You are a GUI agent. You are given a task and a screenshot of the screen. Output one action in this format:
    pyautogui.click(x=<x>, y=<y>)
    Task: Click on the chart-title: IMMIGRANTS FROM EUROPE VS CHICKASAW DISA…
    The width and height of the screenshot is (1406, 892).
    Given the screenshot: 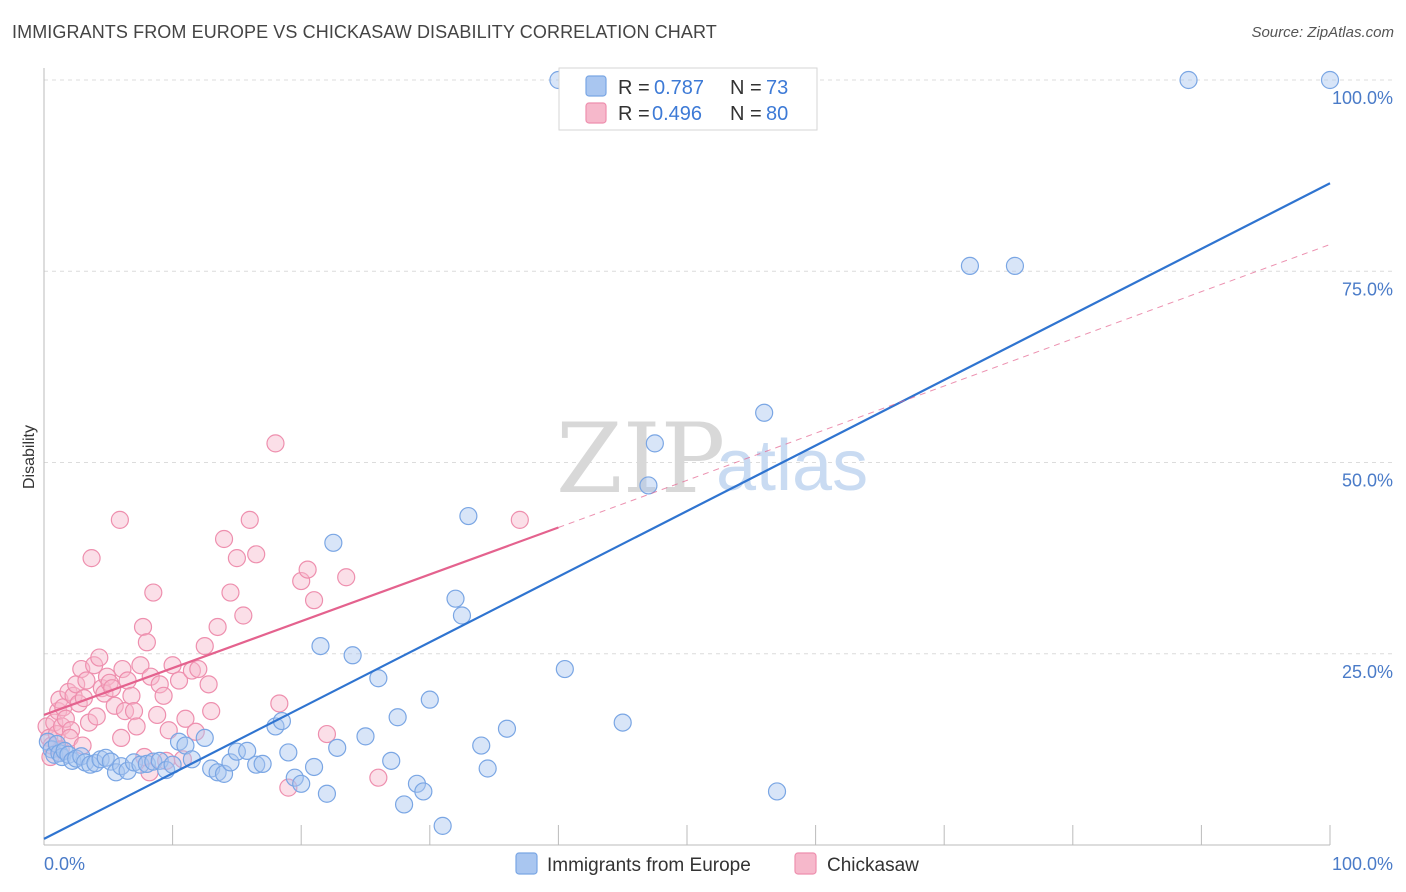 What is the action you would take?
    pyautogui.click(x=364, y=32)
    